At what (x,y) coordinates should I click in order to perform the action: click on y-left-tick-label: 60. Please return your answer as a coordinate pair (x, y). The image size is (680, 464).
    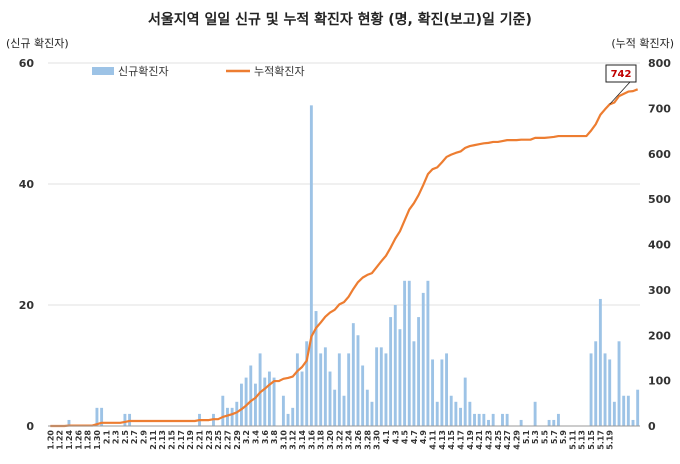
    Looking at the image, I should click on (27, 63).